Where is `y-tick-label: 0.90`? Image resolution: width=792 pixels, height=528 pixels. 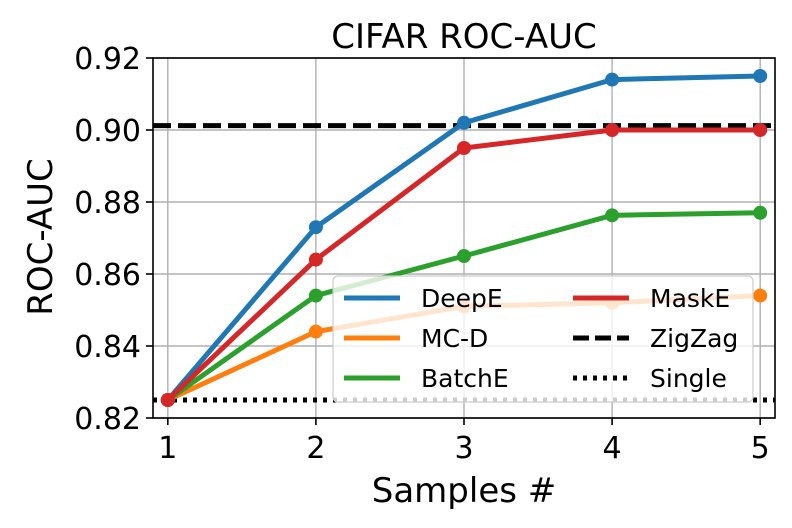 y-tick-label: 0.90 is located at coordinates (107, 131).